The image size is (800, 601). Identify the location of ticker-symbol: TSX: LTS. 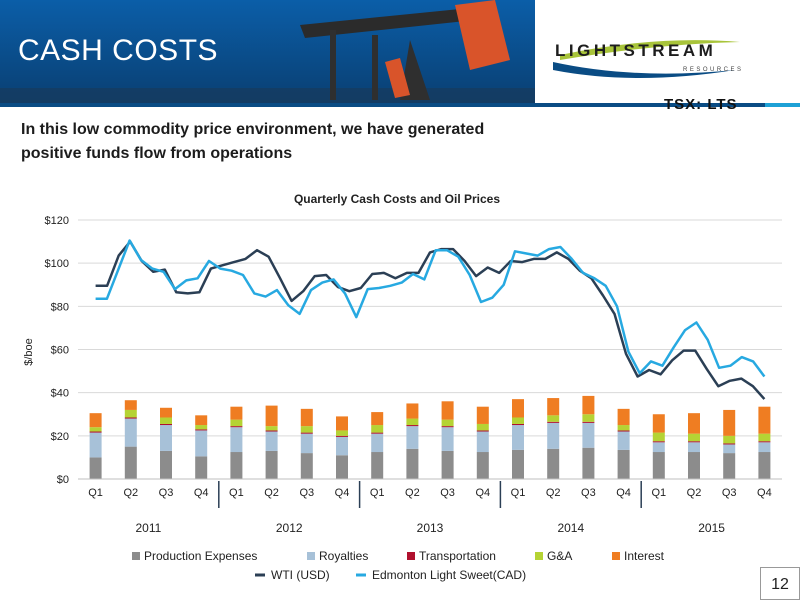
(701, 104).